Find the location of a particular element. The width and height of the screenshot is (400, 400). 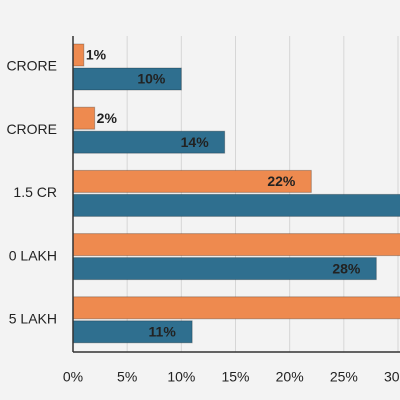

x-tick-label: 30% is located at coordinates (392, 377).